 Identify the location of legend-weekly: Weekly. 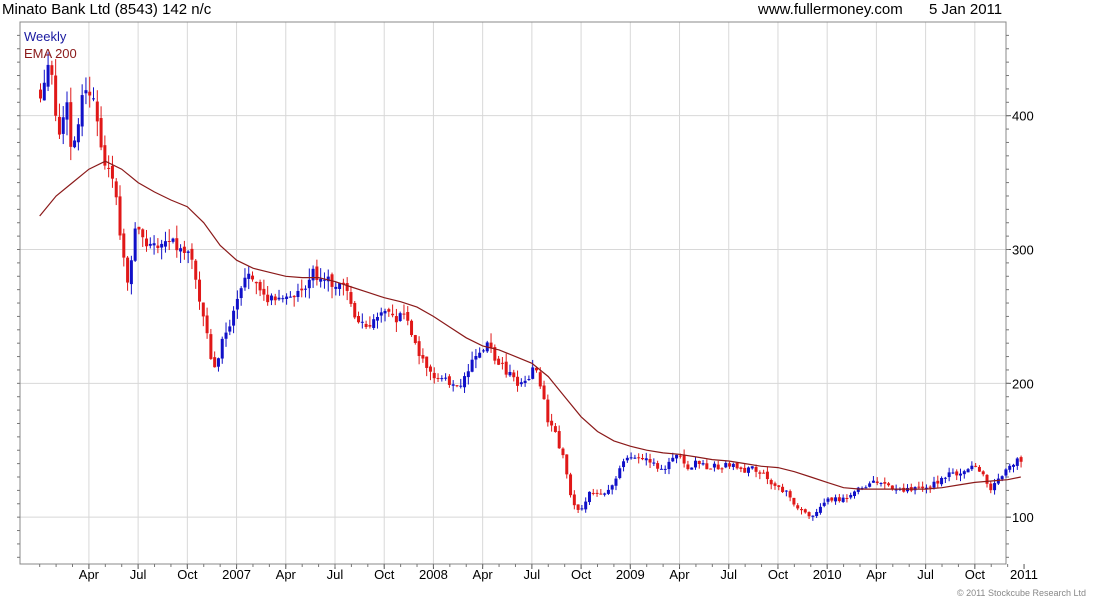
(45, 36).